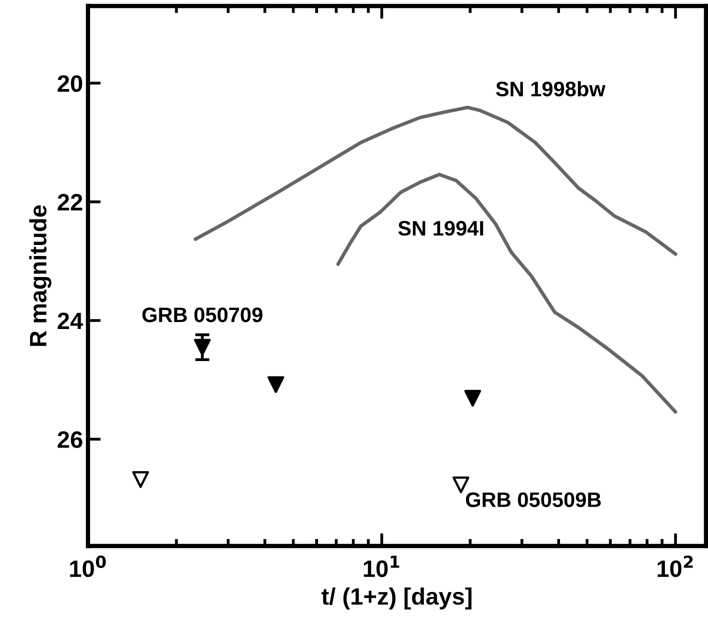 This screenshot has height=621, width=708. What do you see at coordinates (70, 439) in the screenshot?
I see `y-tick-label: 26` at bounding box center [70, 439].